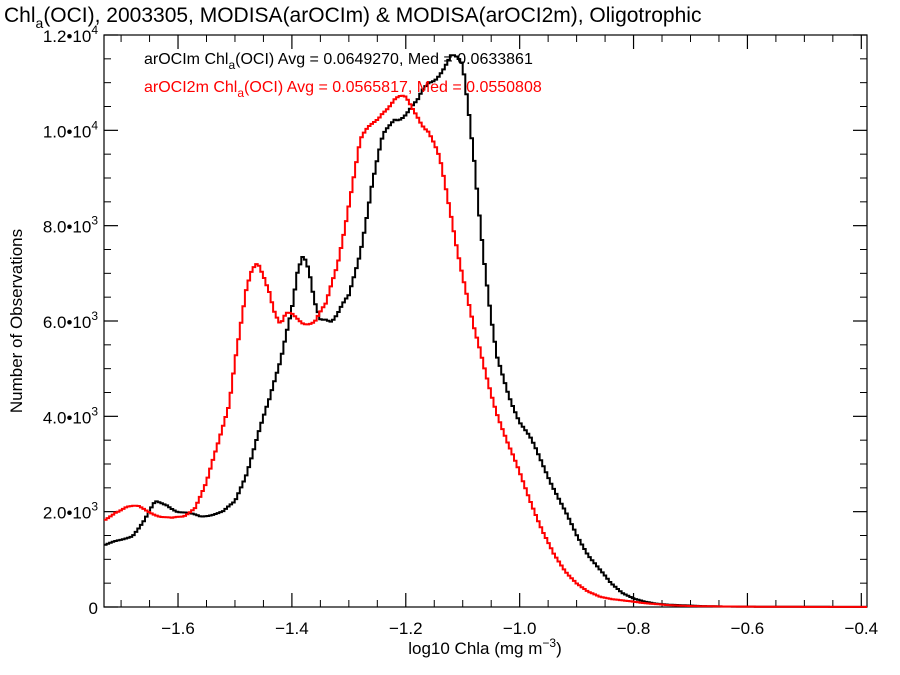 The width and height of the screenshot is (900, 675). I want to click on y-tick-label: 4.0•103, so click(71, 415).